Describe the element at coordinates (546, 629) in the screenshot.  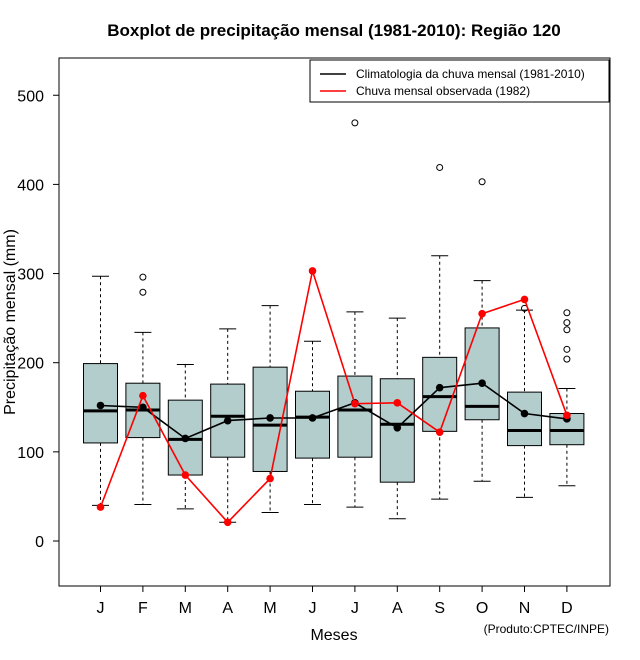
I see `credit-text: (Produto:CPTEC/INPE)` at that location.